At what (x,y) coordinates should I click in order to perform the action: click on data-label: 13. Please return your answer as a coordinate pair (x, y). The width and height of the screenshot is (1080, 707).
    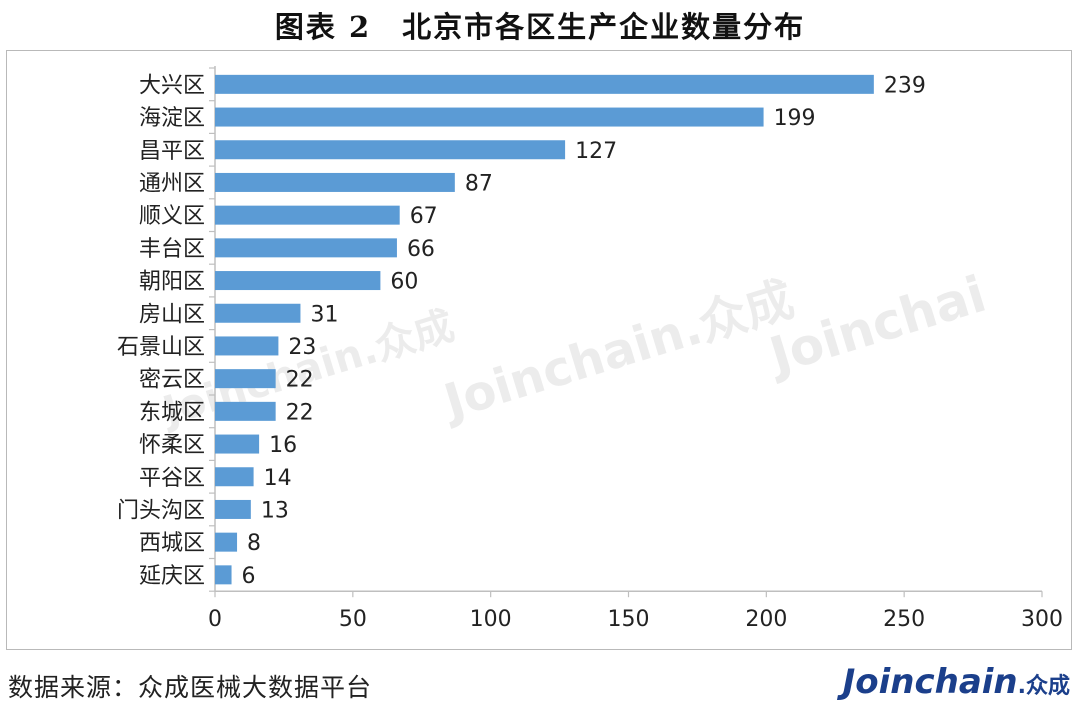
    Looking at the image, I should click on (275, 510).